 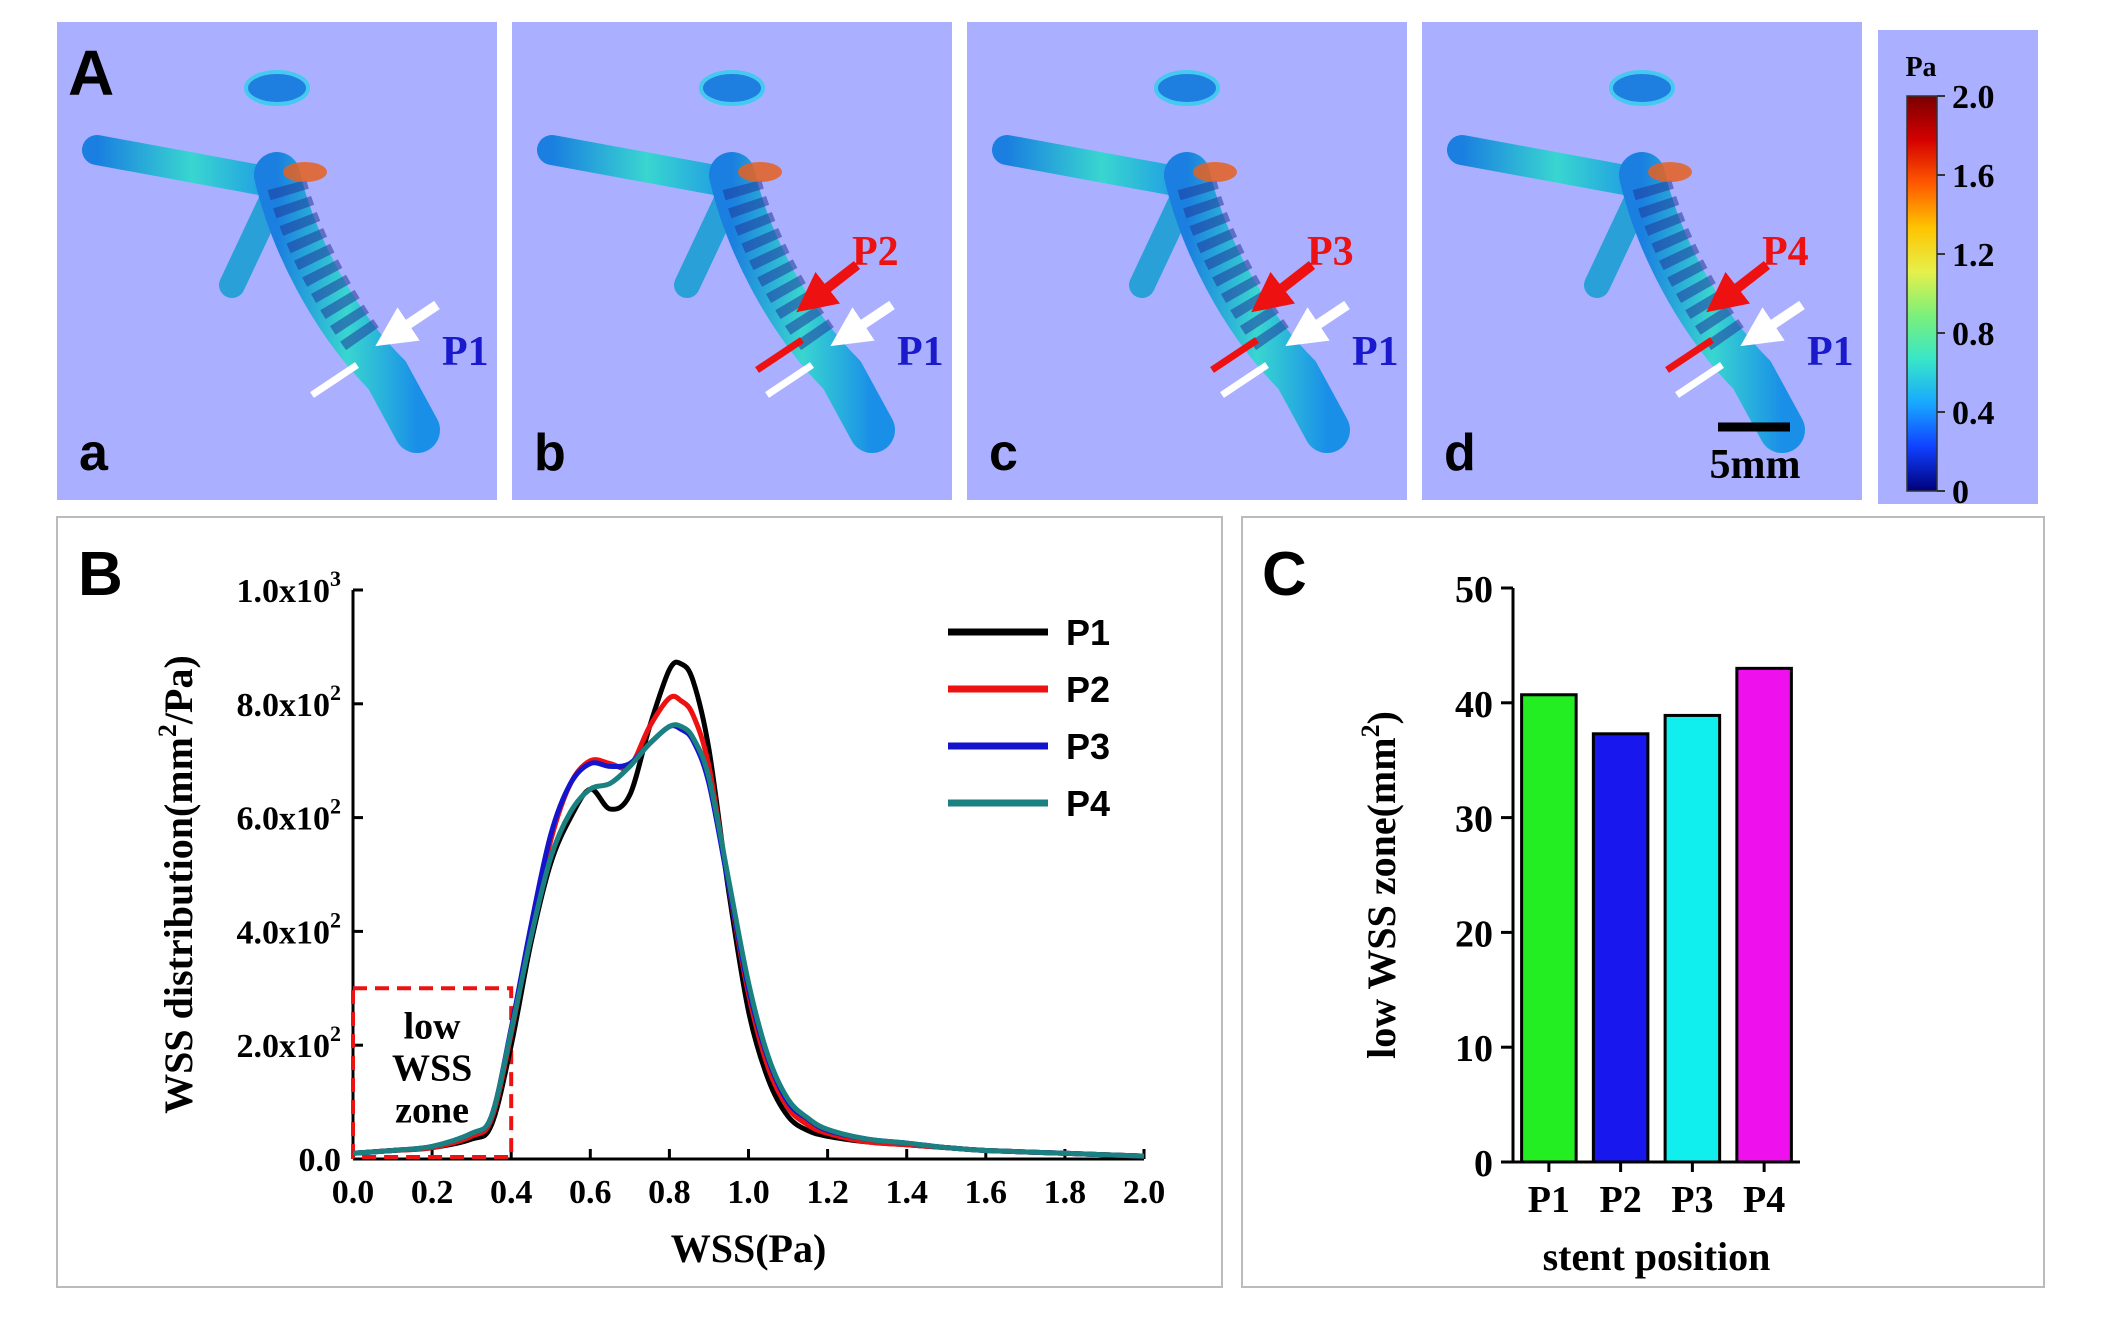 I want to click on y-axis-title: low WSS zone(mm2), so click(x=1380, y=885).